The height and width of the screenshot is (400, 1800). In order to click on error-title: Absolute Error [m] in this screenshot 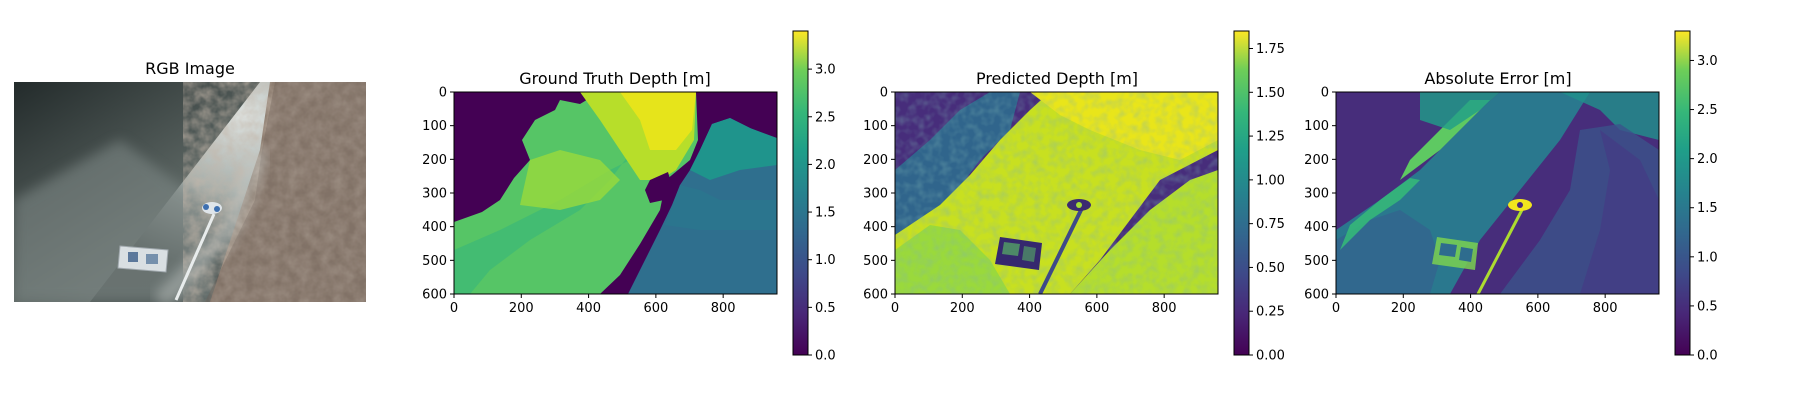, I will do `click(1497, 78)`.